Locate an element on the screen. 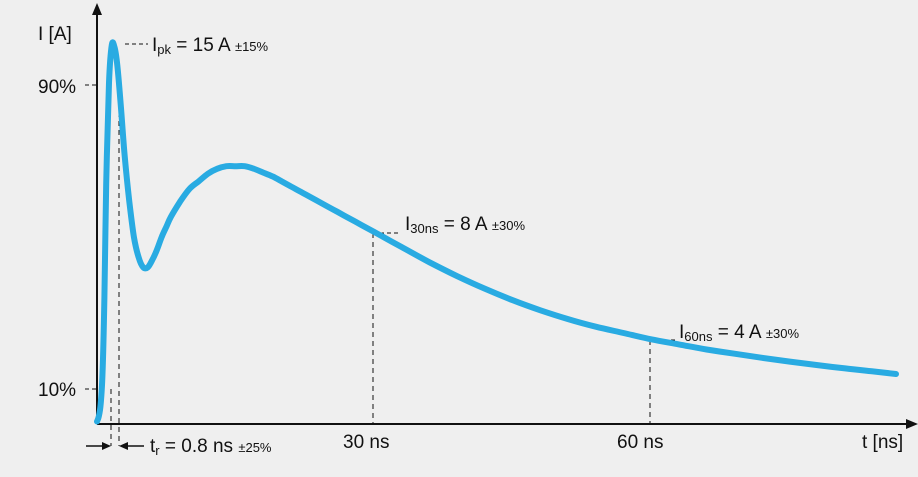 The height and width of the screenshot is (477, 918). i30-value: = 8 A is located at coordinates (464, 224).